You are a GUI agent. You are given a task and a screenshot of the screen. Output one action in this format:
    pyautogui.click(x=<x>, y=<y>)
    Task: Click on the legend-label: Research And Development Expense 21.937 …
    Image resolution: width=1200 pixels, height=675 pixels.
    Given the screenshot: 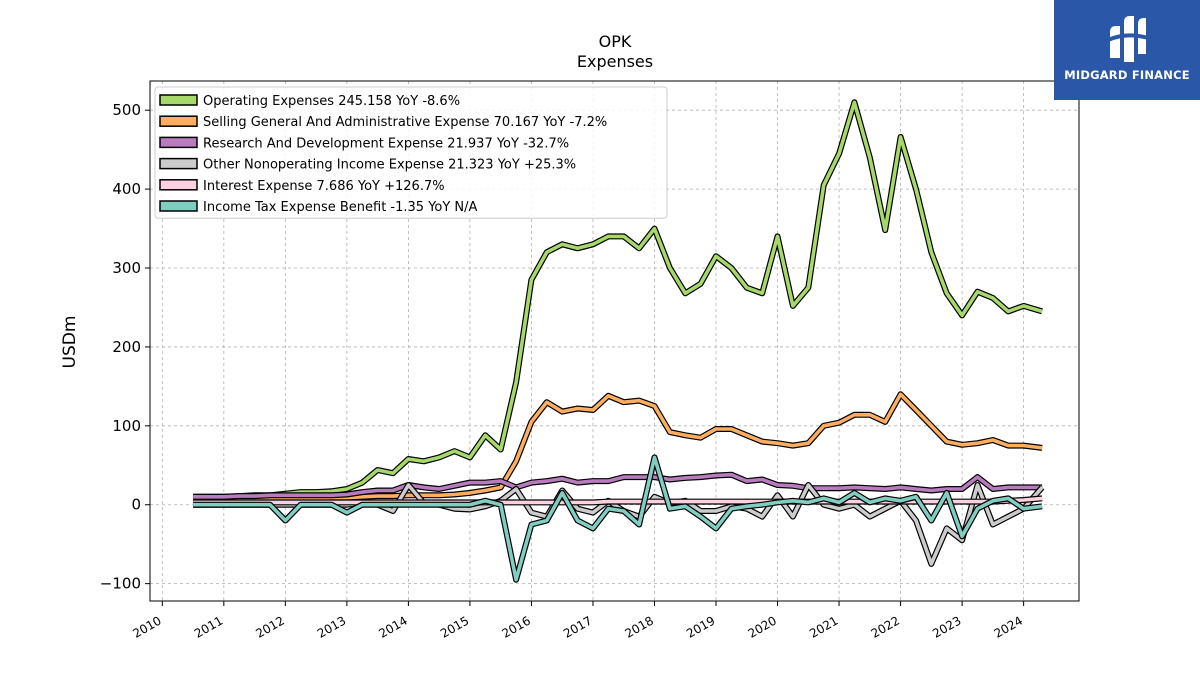 What is the action you would take?
    pyautogui.click(x=386, y=143)
    